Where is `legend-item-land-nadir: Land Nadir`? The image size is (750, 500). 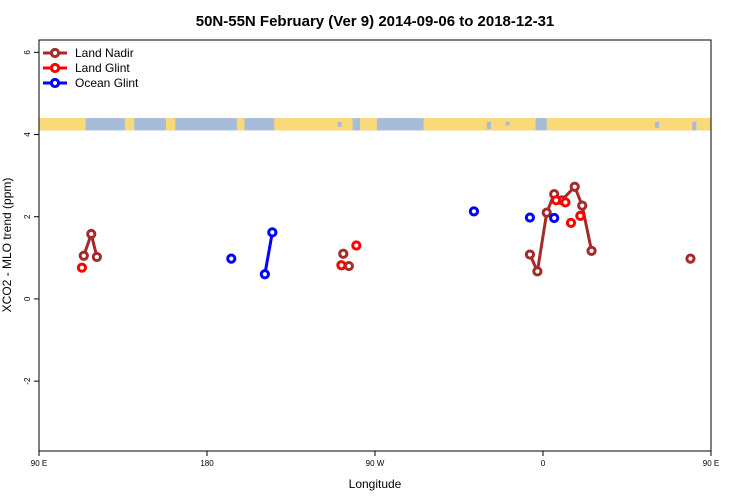
legend-item-land-nadir: Land Nadir is located at coordinates (88, 53).